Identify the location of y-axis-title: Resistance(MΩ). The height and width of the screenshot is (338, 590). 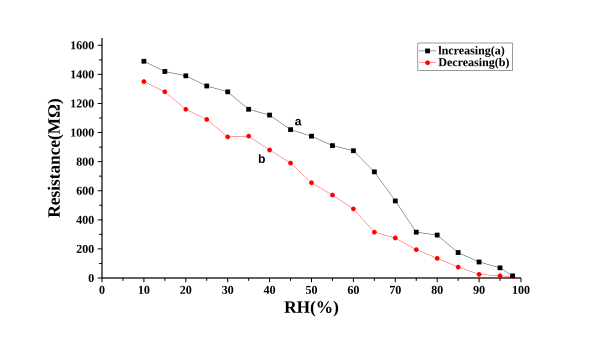
(56, 158).